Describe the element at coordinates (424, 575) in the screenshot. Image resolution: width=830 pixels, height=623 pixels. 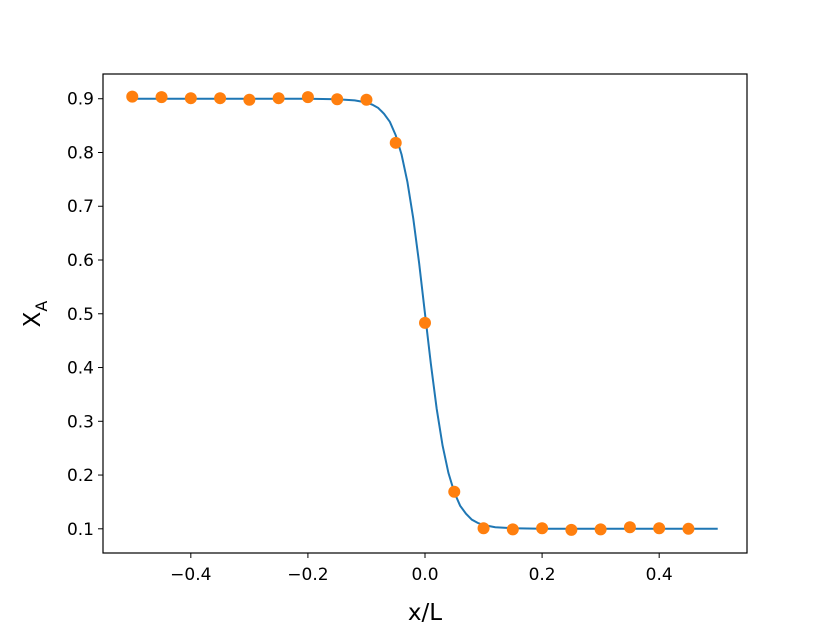
I see `x-tick-label: 0.0` at that location.